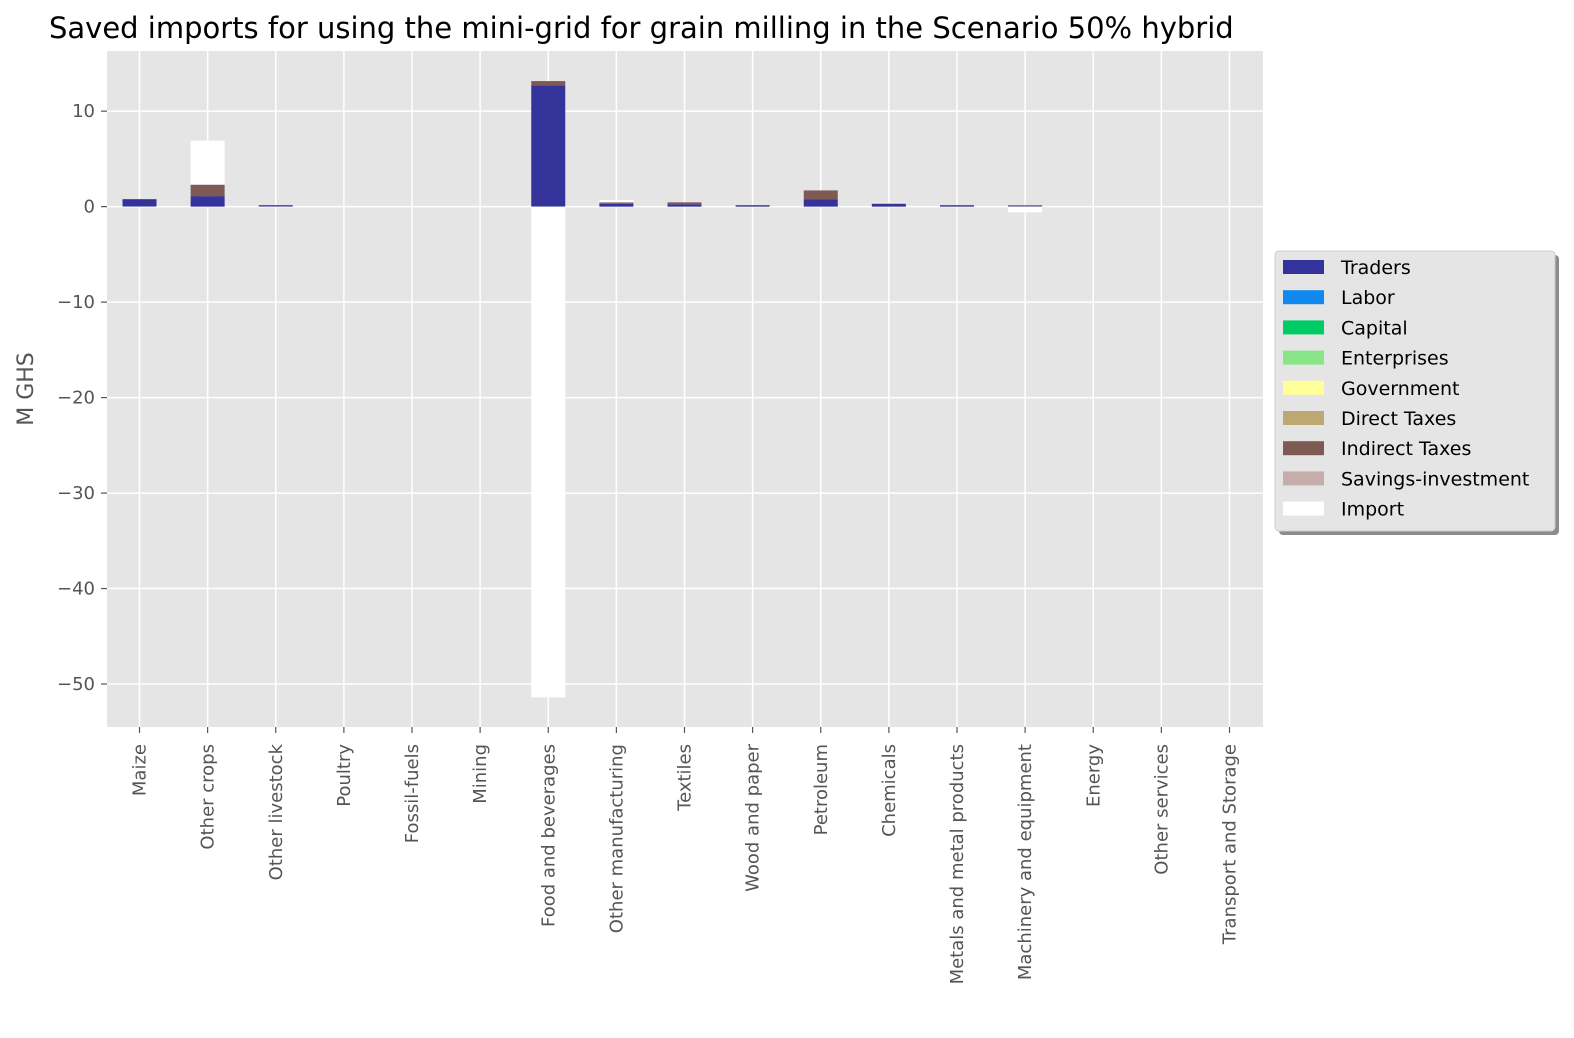 This screenshot has height=1038, width=1574. What do you see at coordinates (276, 811) in the screenshot?
I see `x-tick-label: Other livestock` at bounding box center [276, 811].